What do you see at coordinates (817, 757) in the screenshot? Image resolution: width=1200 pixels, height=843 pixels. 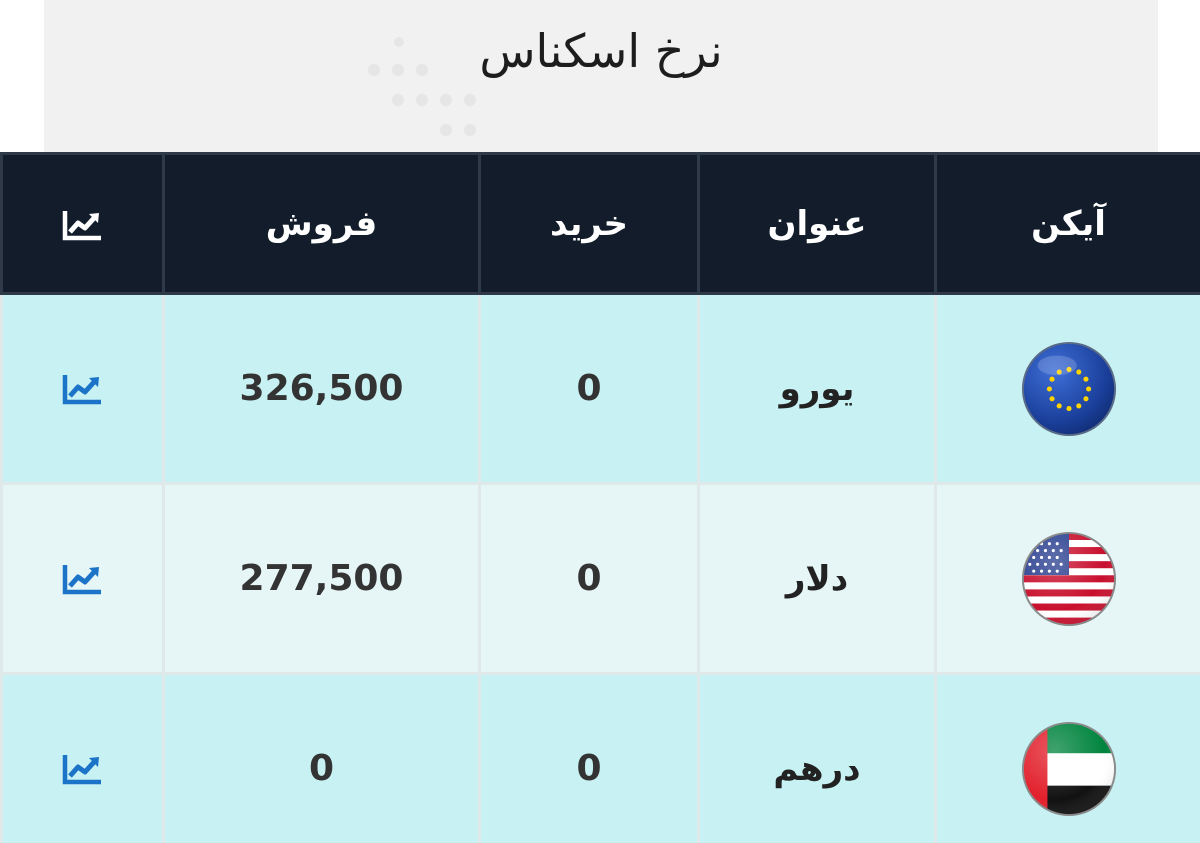 I see `cell-name: درهم` at bounding box center [817, 757].